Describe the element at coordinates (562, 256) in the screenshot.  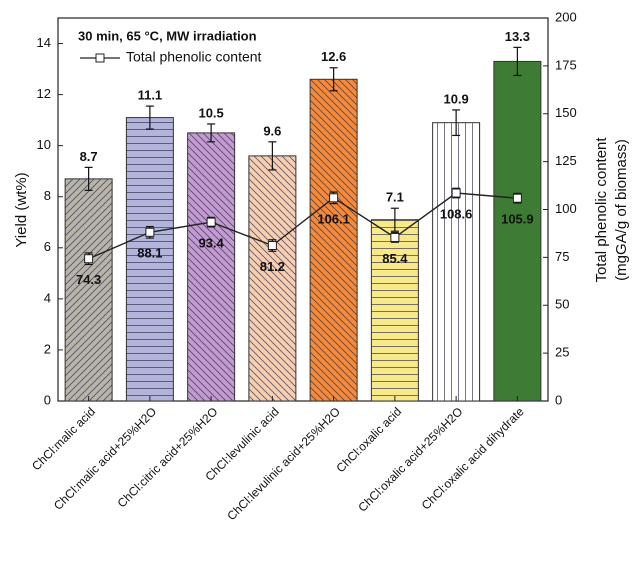
I see `y2-tick-label: 75` at that location.